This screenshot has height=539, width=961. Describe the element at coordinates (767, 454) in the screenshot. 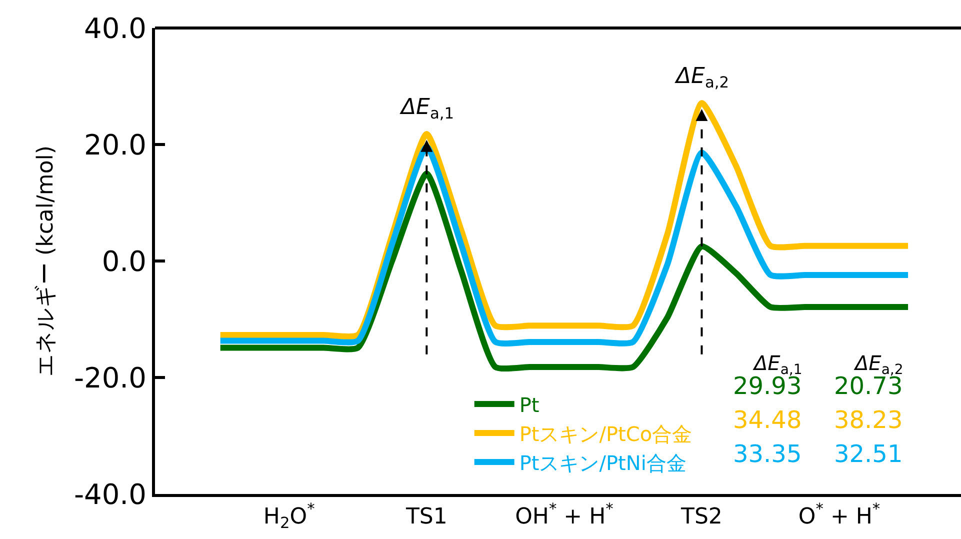

I see `annotation: 33.35` at that location.